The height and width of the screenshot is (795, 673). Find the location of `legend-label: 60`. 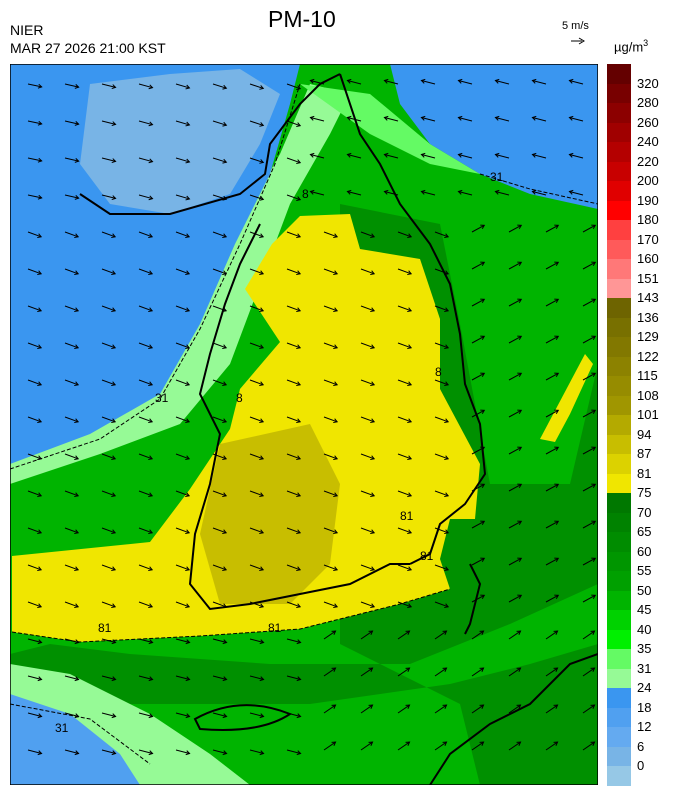

legend-label: 60 is located at coordinates (644, 551).